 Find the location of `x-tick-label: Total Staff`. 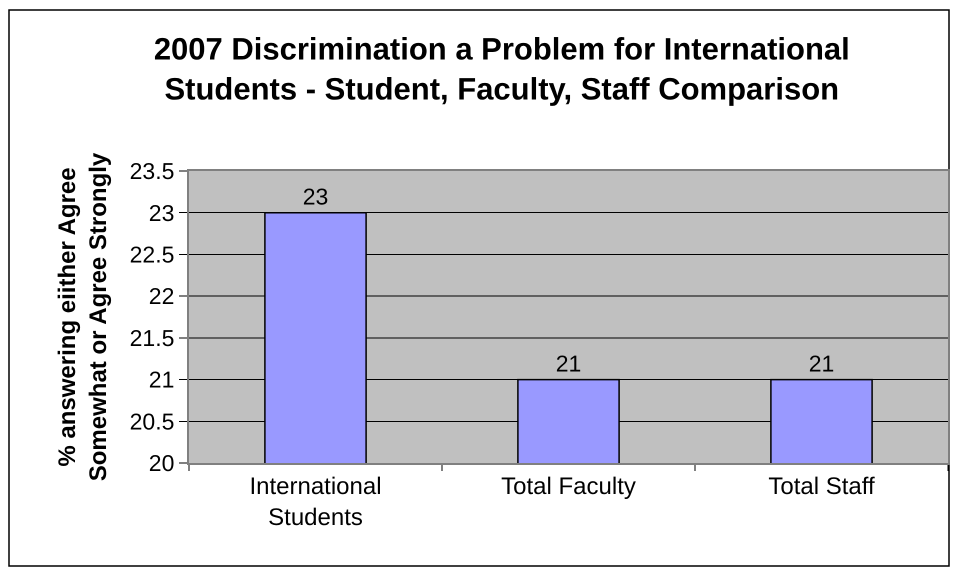

x-tick-label: Total Staff is located at coordinates (821, 486).